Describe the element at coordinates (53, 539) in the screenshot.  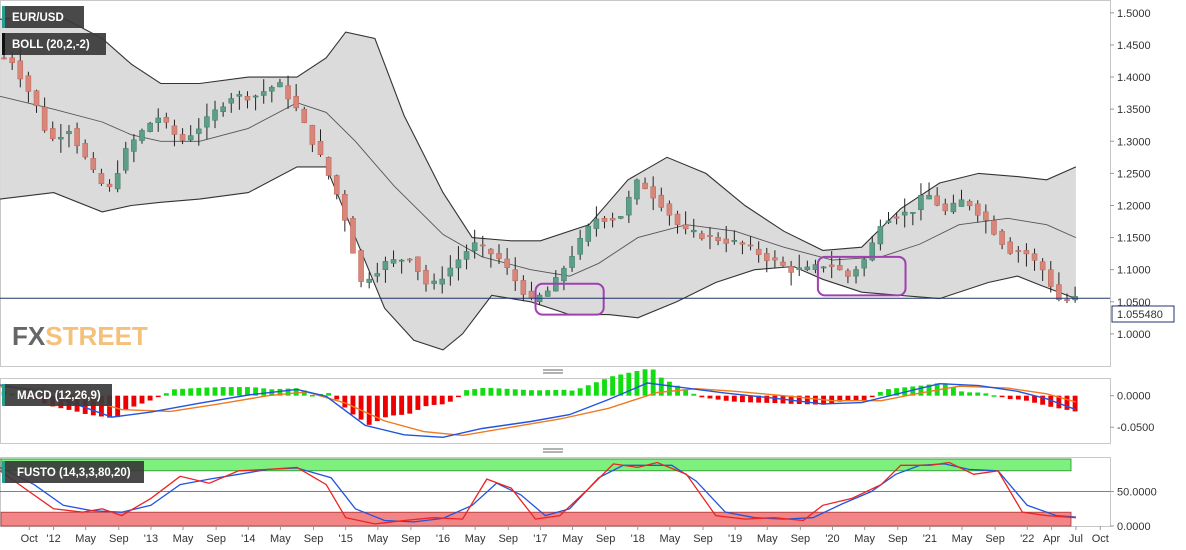
I see `time-tick-label: '12` at that location.